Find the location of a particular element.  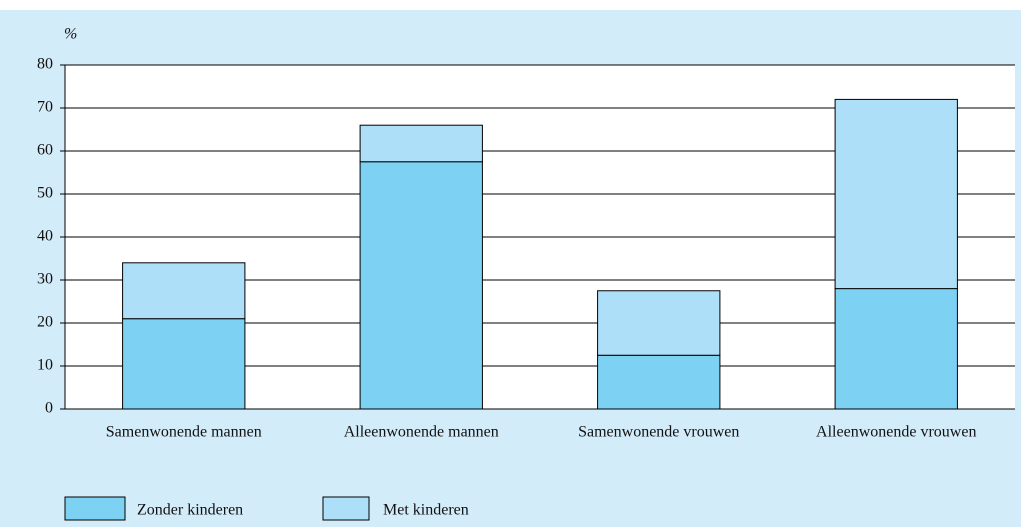

x-tick-label: Alleenwonende vrouwen is located at coordinates (896, 432).